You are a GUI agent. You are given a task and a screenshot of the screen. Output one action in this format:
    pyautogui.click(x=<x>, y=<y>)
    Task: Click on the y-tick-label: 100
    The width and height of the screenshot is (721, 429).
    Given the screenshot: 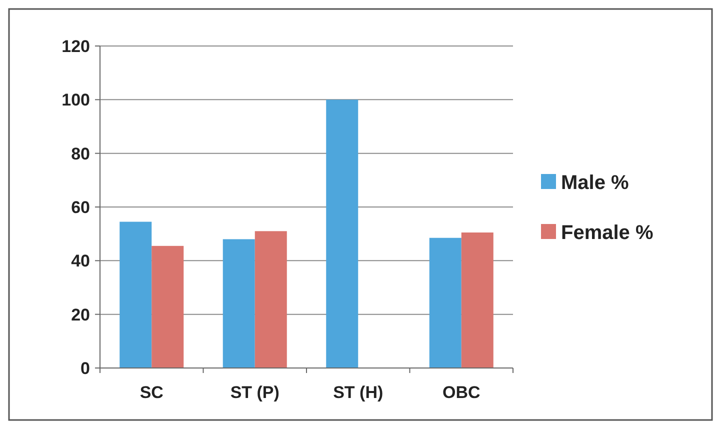 What is the action you would take?
    pyautogui.click(x=76, y=100)
    